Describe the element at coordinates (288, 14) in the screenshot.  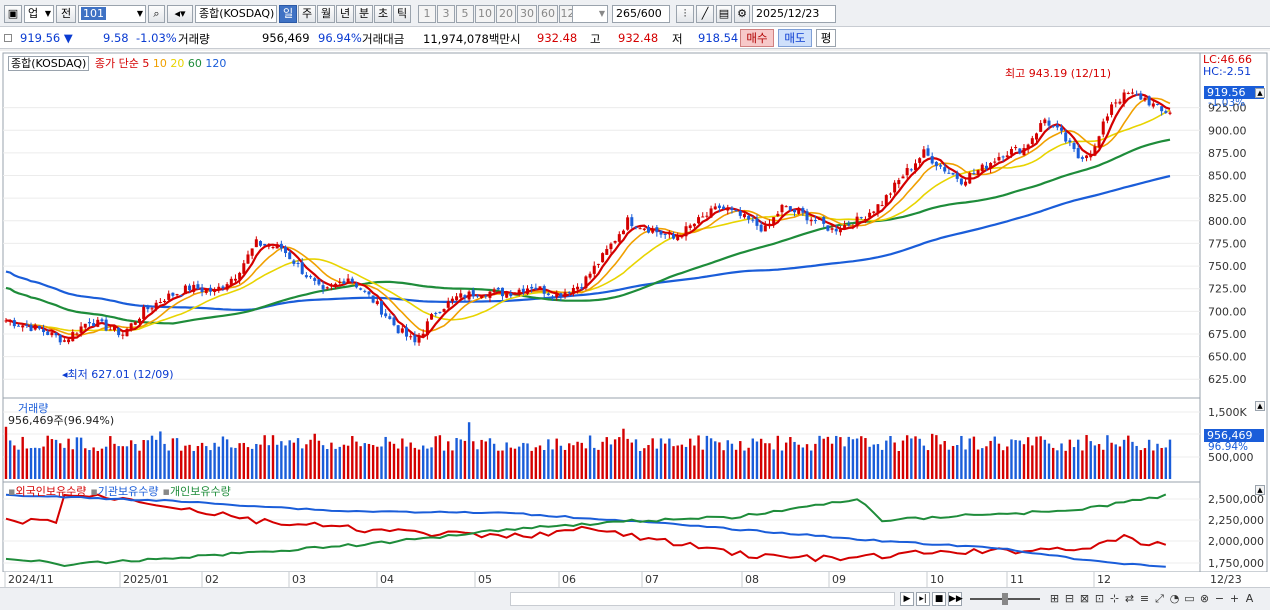
I see `period-tab-0: 일` at that location.